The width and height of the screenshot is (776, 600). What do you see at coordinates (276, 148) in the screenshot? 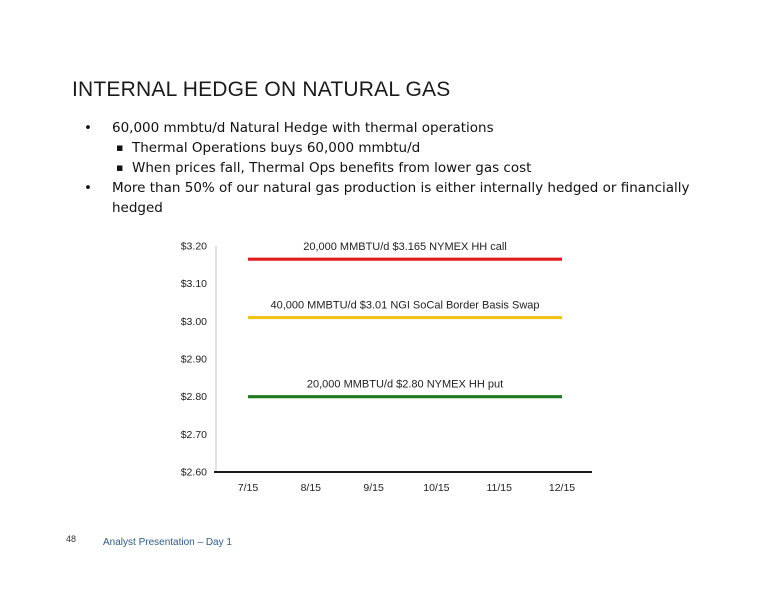
I see `sub-bullet-text: Thermal Operations buys 60,000 mmbtu/d` at bounding box center [276, 148].